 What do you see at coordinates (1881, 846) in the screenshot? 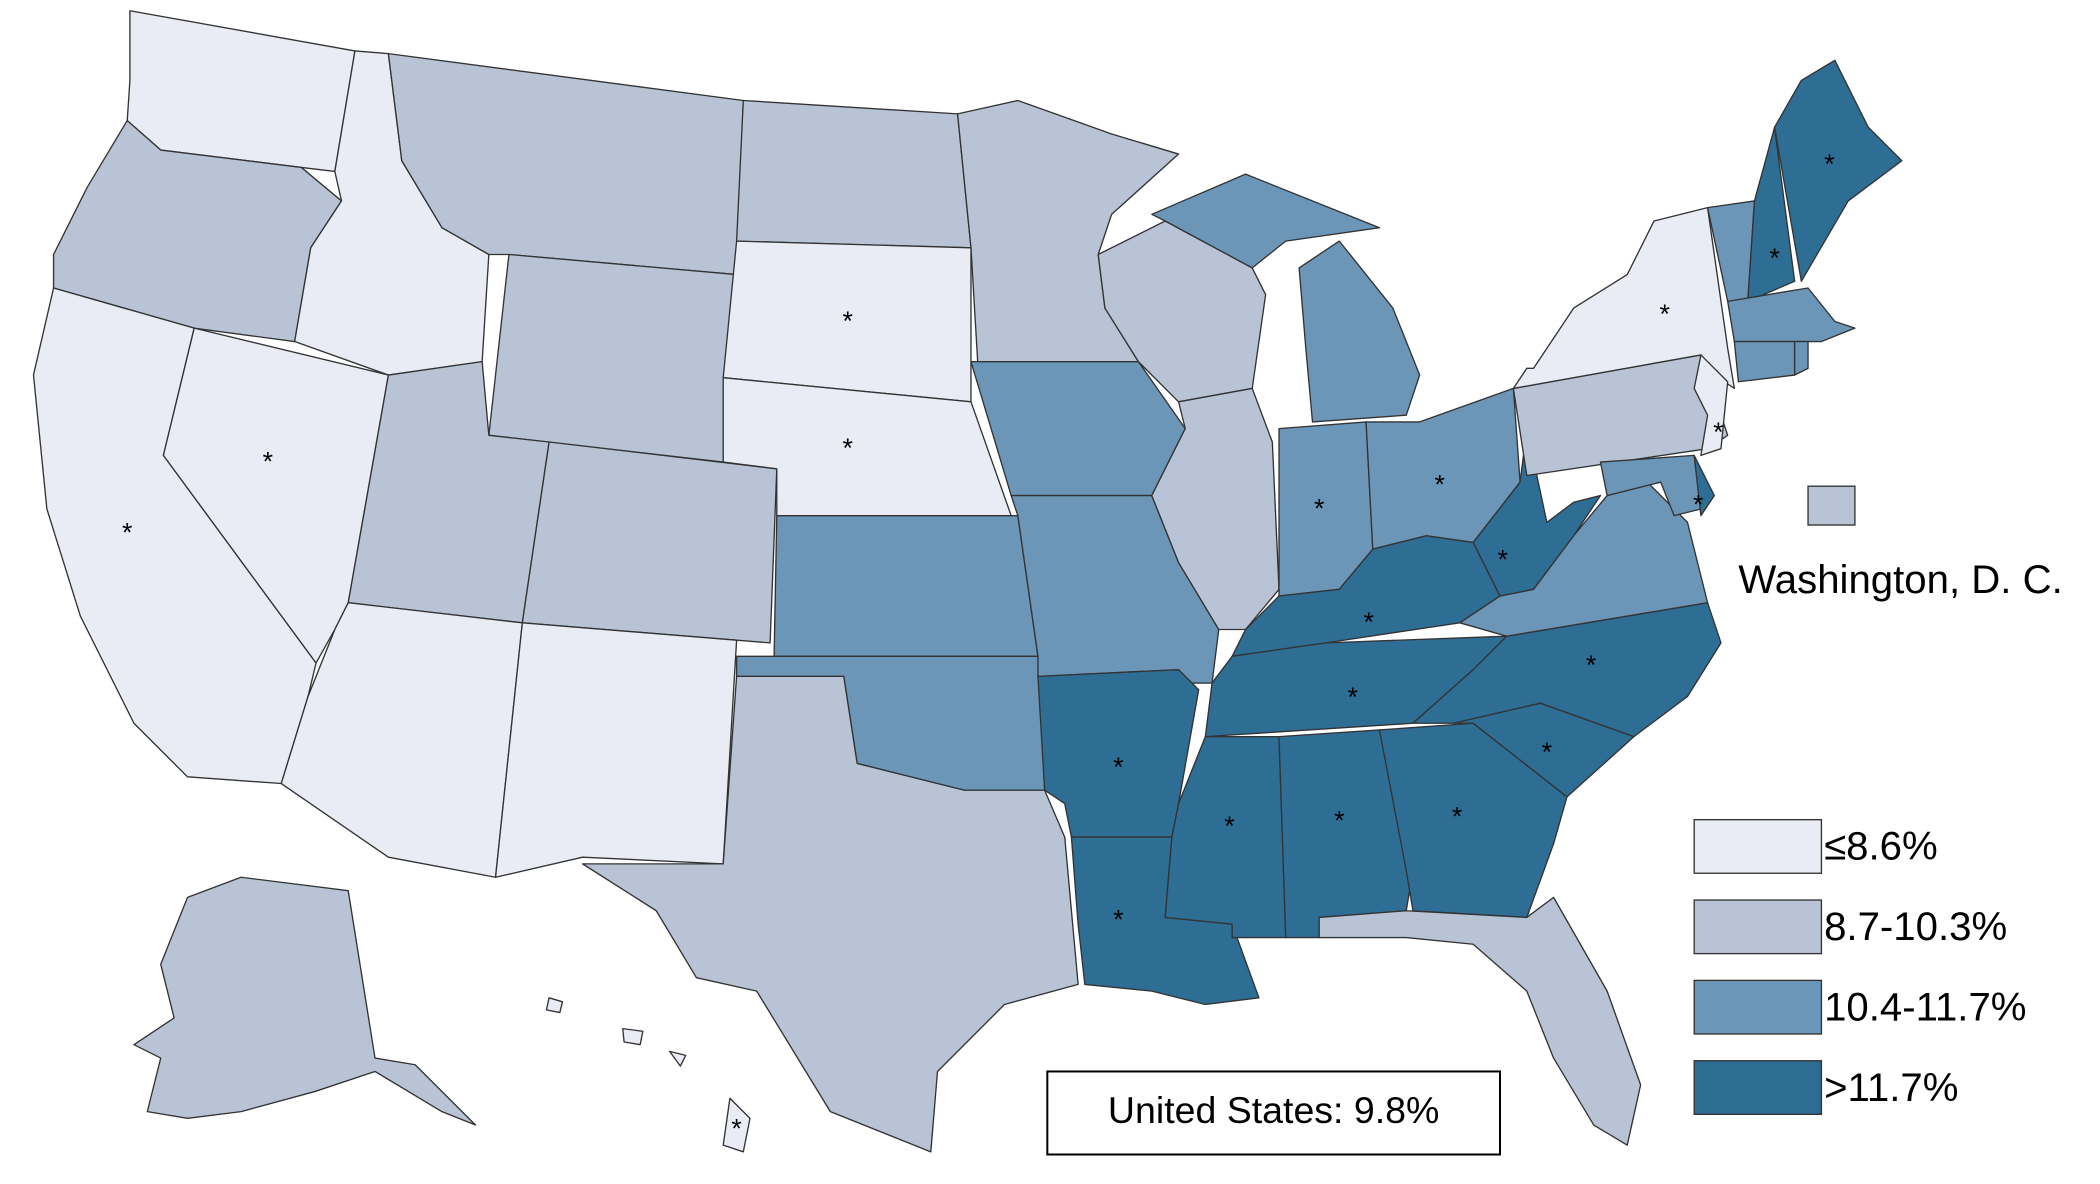
I see `legend-label: ≤8.6%` at bounding box center [1881, 846].